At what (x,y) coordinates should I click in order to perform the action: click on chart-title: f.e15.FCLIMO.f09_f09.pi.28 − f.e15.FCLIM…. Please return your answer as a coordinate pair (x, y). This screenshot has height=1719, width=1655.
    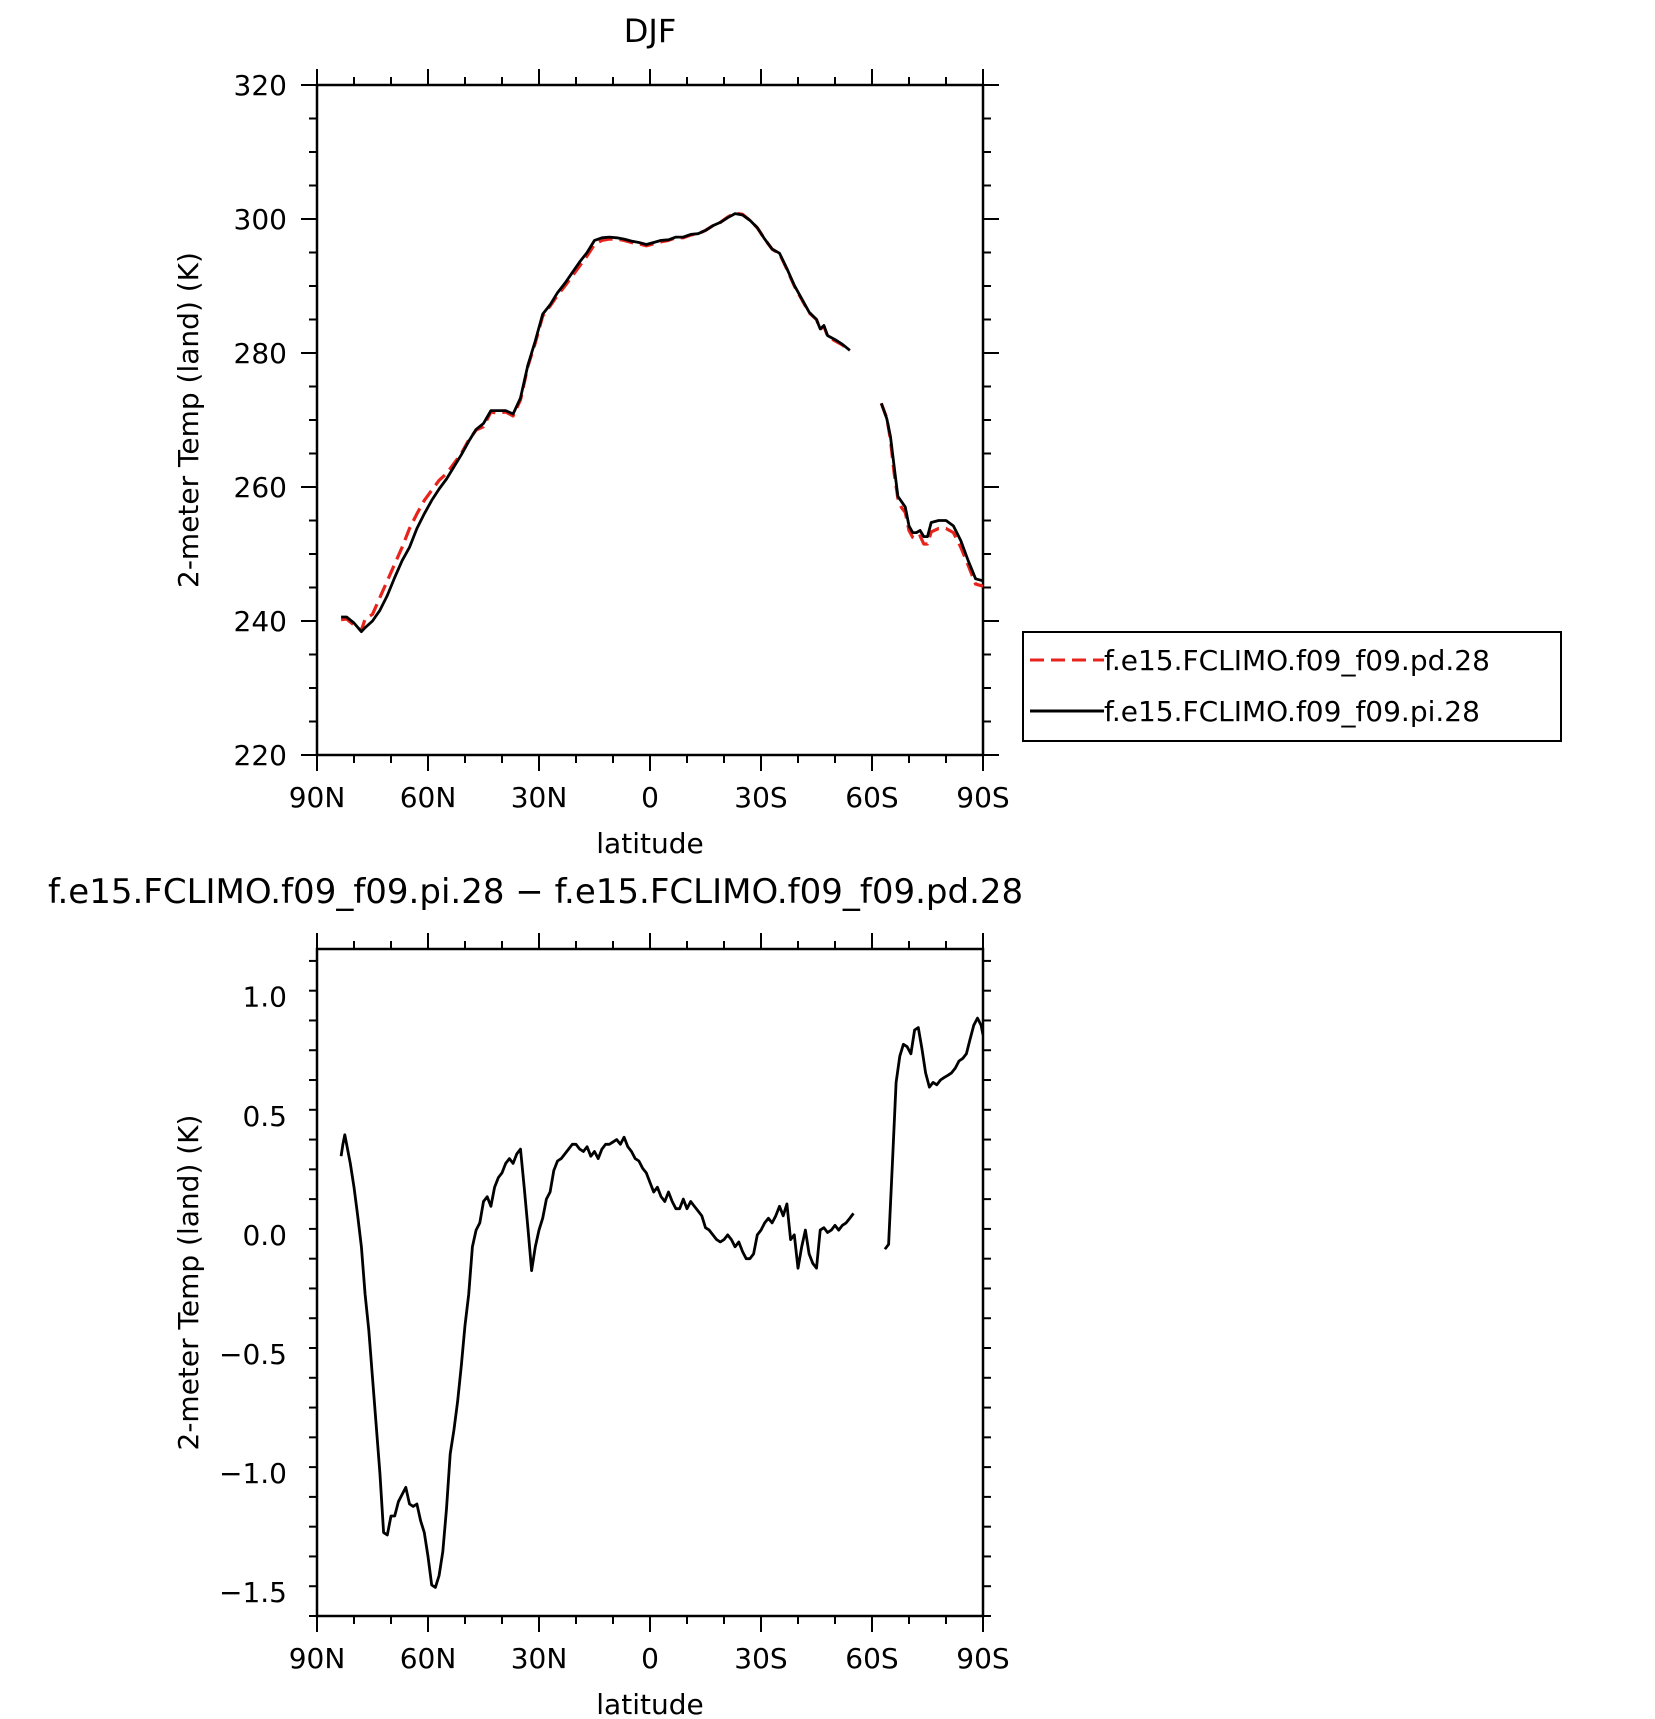
    Looking at the image, I should click on (535, 892).